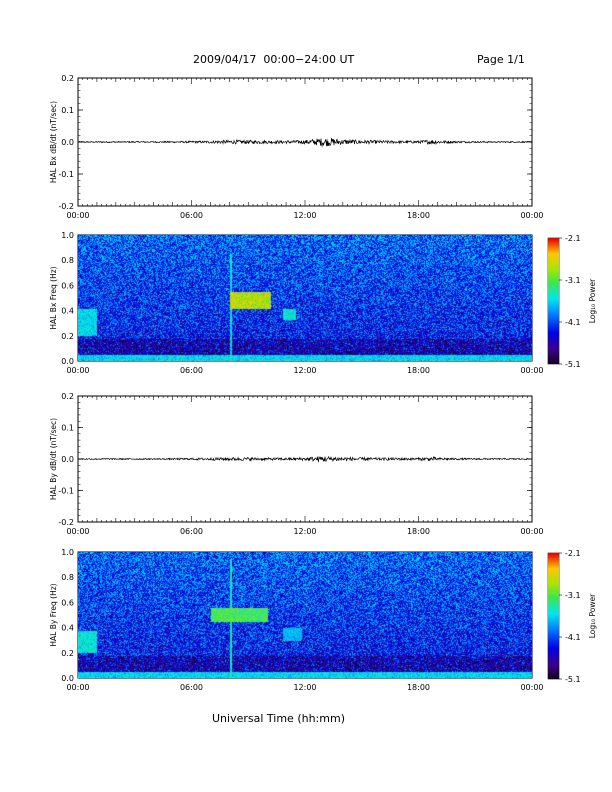 This screenshot has width=612, height=792. Describe the element at coordinates (274, 59) in the screenshot. I see `plot-title: 2009/04/17 00:00−24:00 UT` at that location.